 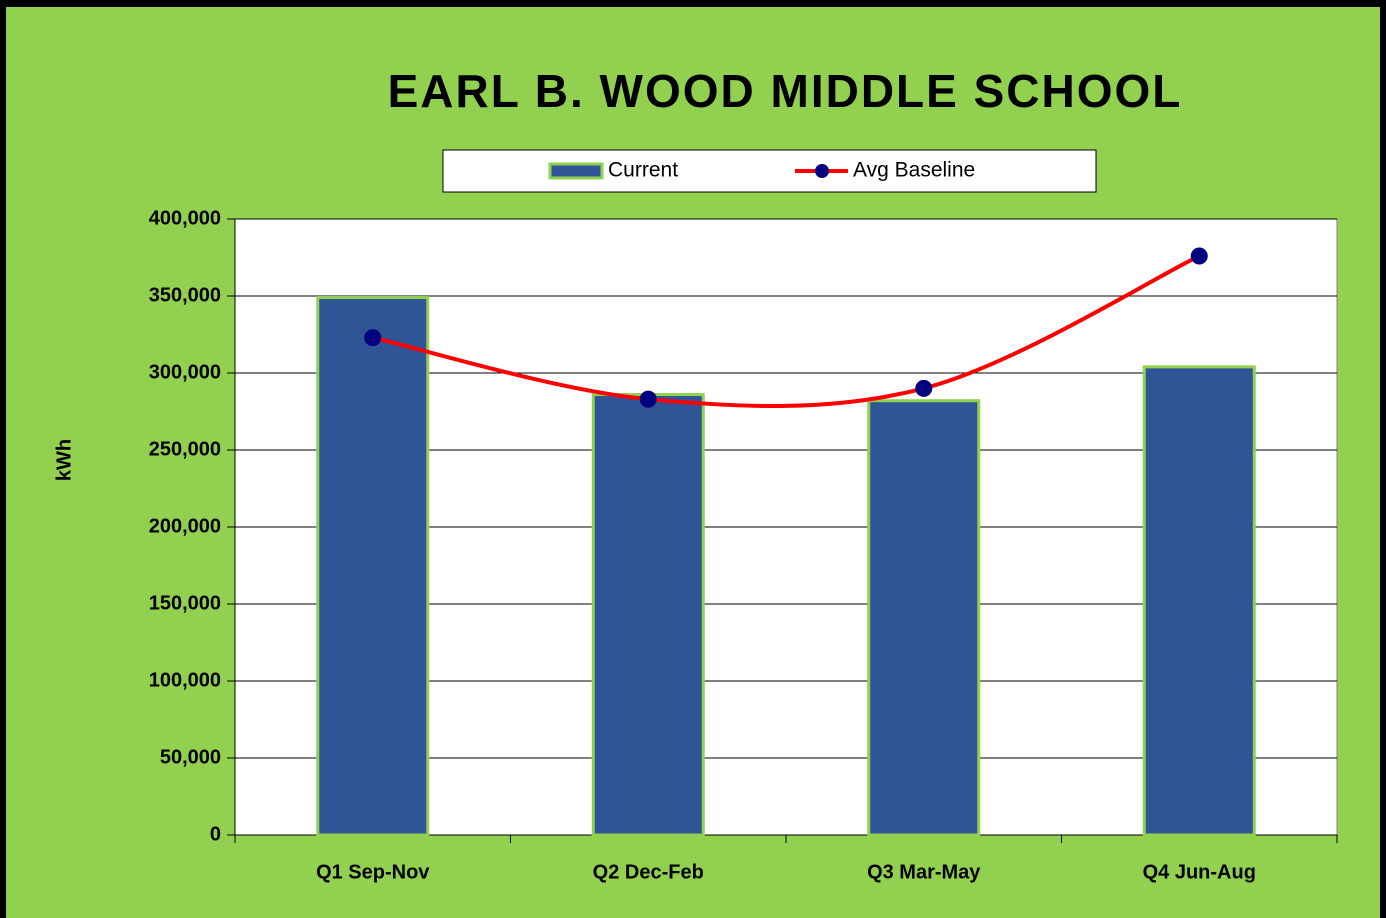 I want to click on x-tick-label: Q4 Jun-Aug, so click(x=1199, y=872).